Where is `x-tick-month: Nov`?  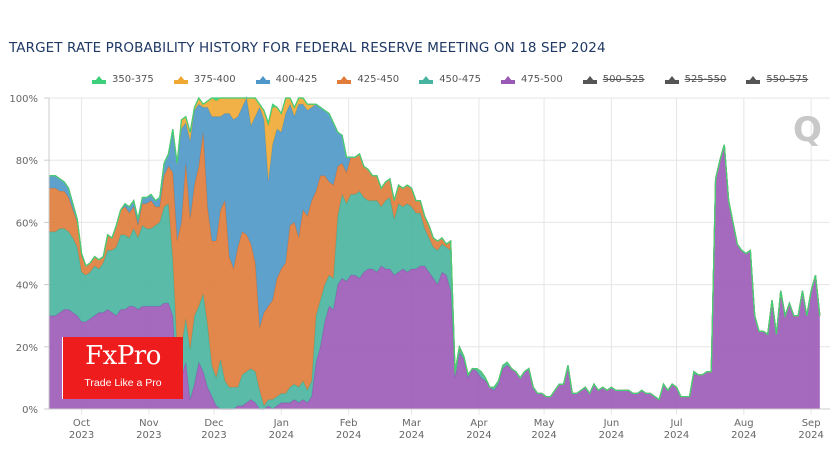 x-tick-month: Nov is located at coordinates (149, 423).